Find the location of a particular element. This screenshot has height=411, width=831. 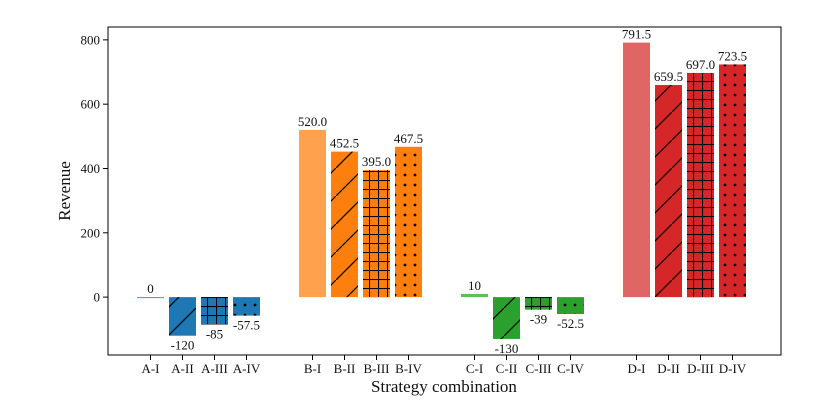

y-axis-title: Revenue is located at coordinates (64, 190).